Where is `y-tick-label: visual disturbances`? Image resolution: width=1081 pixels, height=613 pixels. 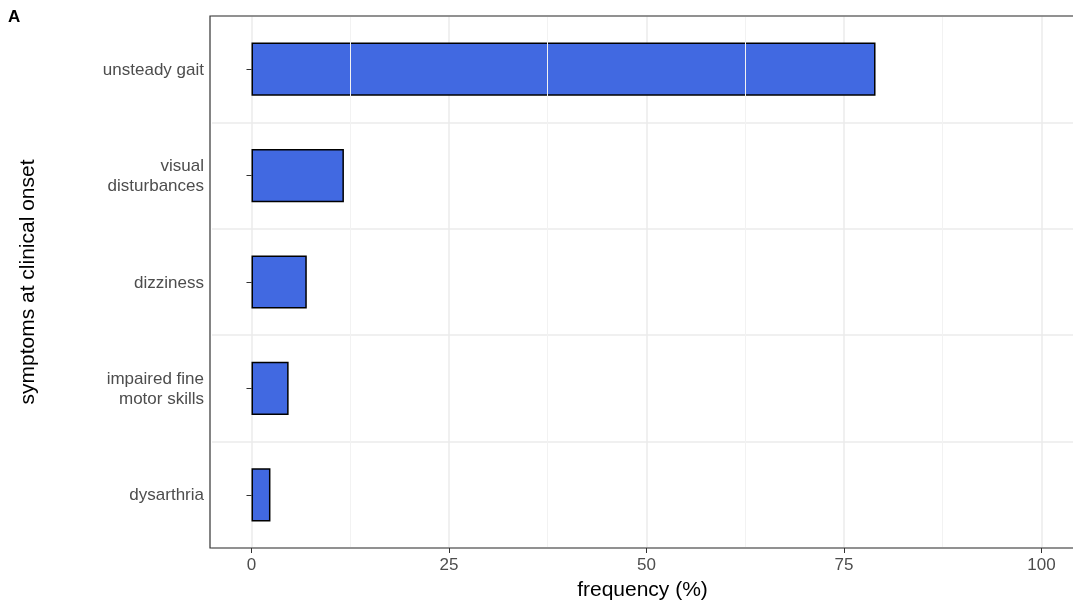
y-tick-label: visual disturbances is located at coordinates (155, 176).